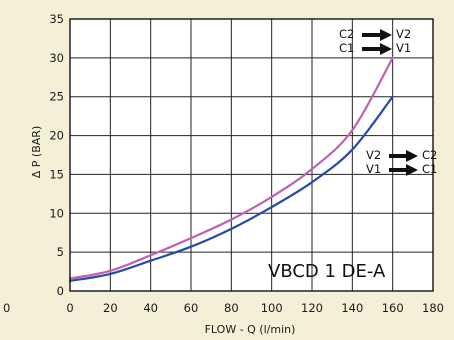 The width and height of the screenshot is (454, 340). I want to click on x-tick-label: 180, so click(433, 308).